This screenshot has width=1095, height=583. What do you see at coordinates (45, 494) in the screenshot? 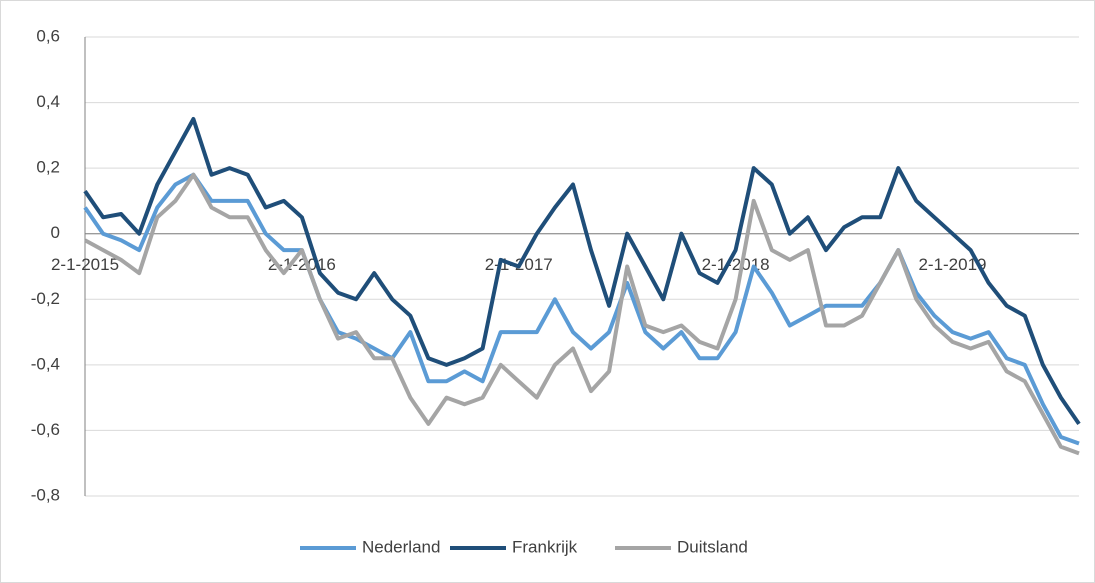
I see `y-tick-label: -0,8` at bounding box center [45, 494].